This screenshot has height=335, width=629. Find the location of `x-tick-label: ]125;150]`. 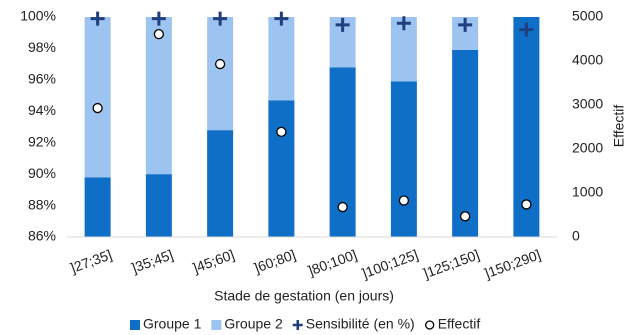

x-tick-label: ]125;150] is located at coordinates (451, 263).